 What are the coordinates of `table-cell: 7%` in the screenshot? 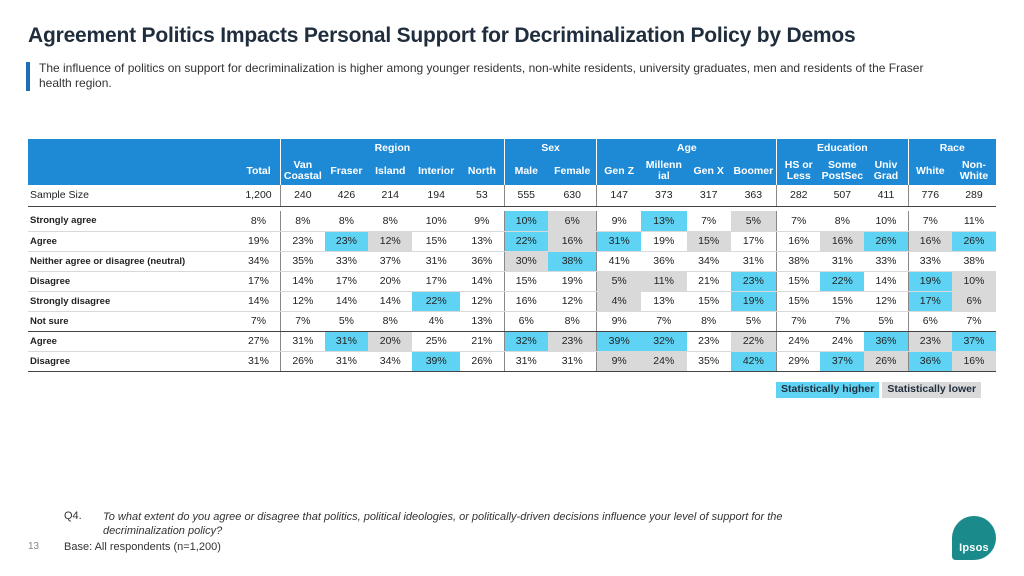 It's located at (842, 321).